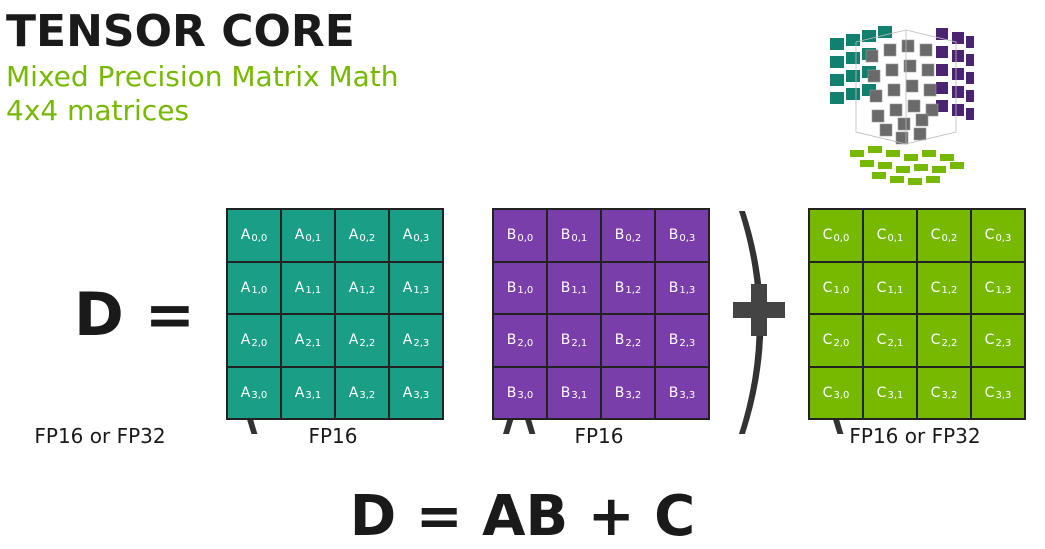  What do you see at coordinates (362, 392) in the screenshot?
I see `matrix-a-cell-3-2: A 3,2` at bounding box center [362, 392].